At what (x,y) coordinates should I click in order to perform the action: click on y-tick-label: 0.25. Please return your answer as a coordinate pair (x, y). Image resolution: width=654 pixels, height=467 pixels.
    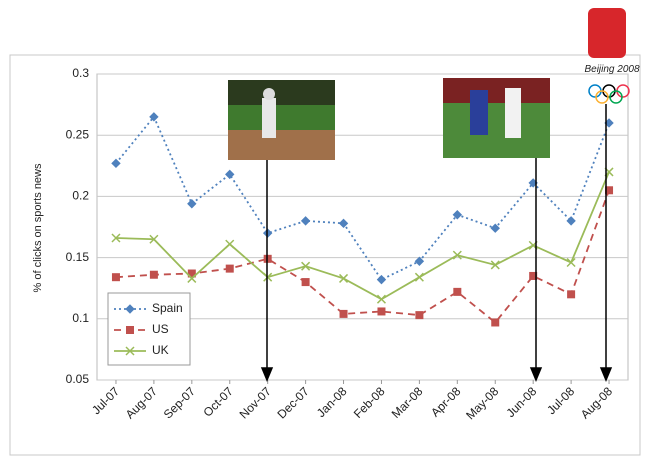
    Looking at the image, I should click on (78, 134).